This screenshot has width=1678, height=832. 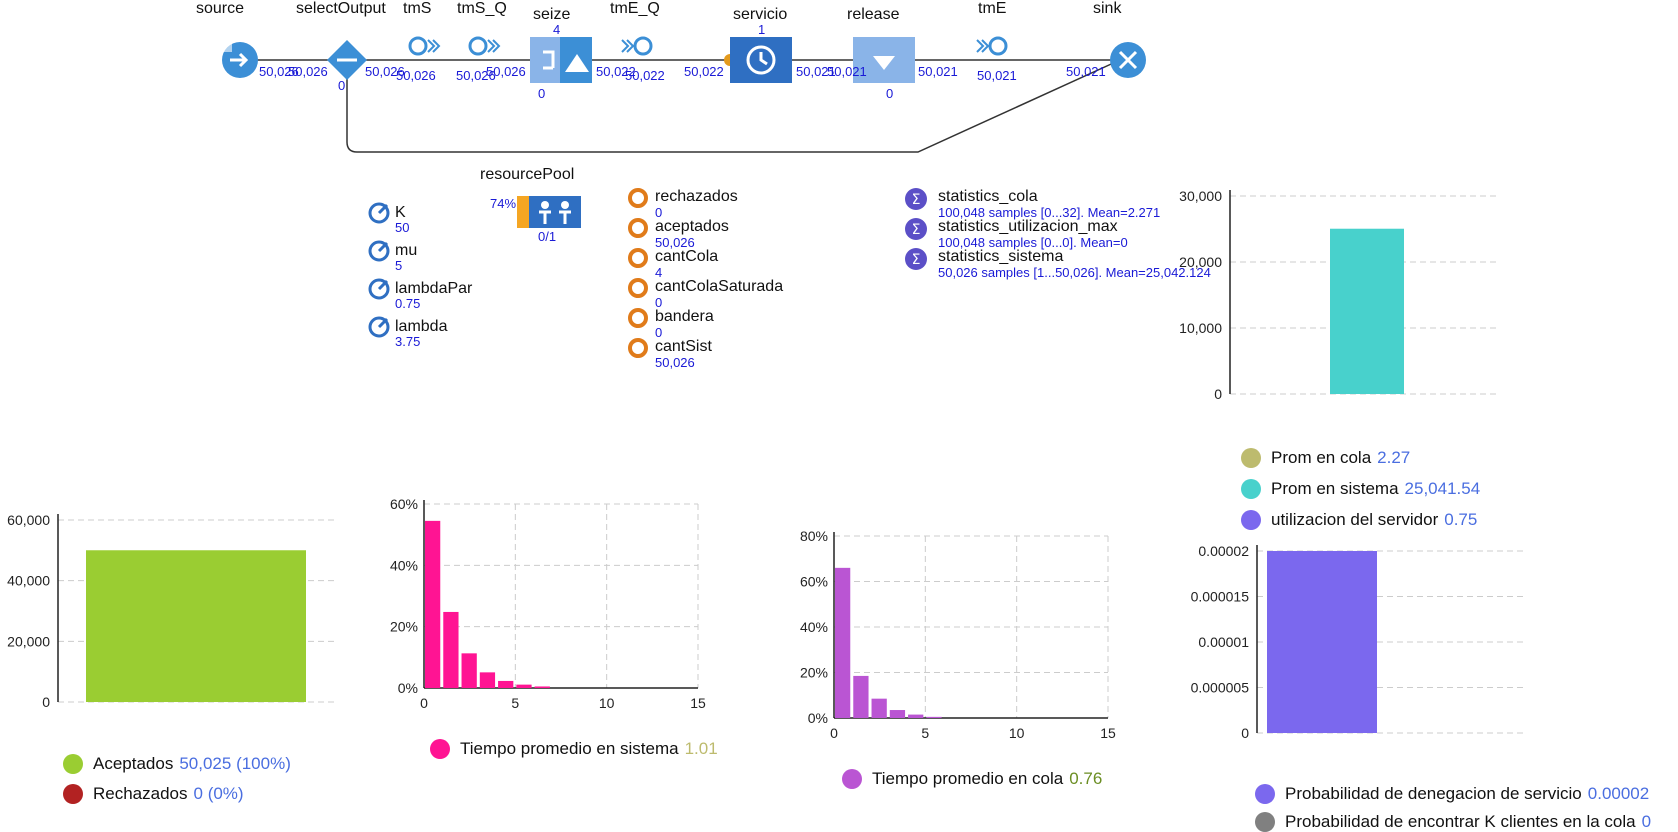 I want to click on variable-name: cantColaSaturada, so click(x=719, y=286).